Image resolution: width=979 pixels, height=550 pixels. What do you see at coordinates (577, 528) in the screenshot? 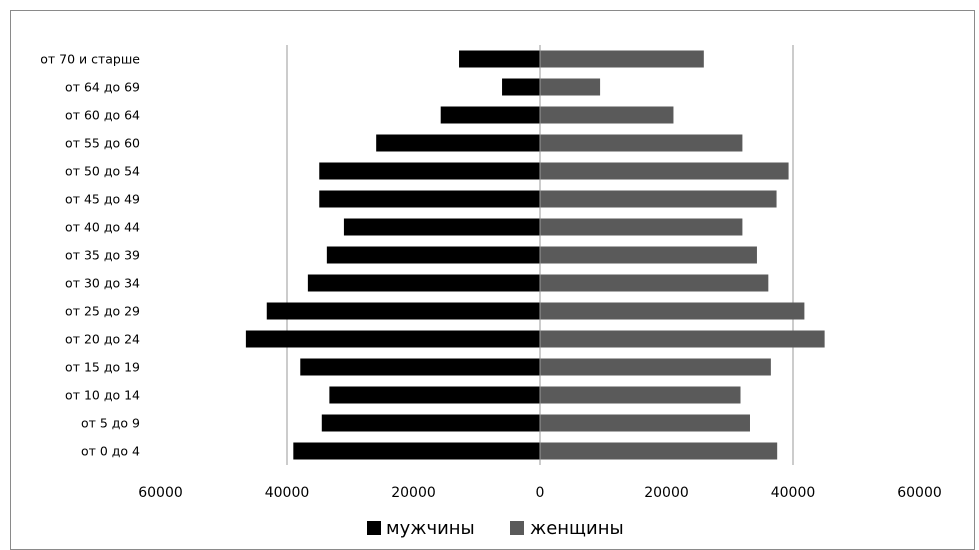
I see `legend-label-female: женщины` at bounding box center [577, 528].